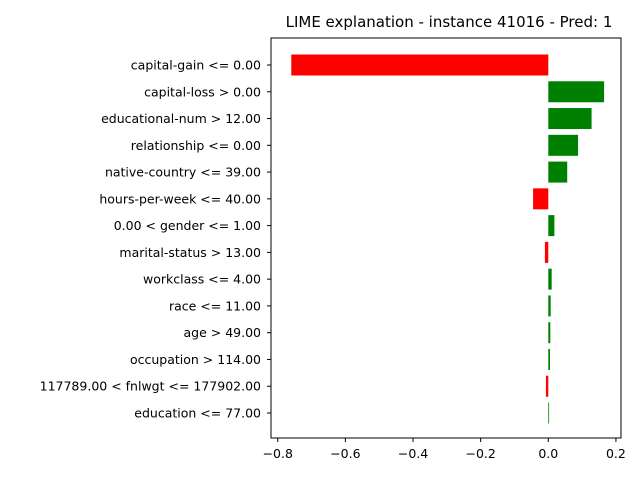  I want to click on y-tick-label: race <= 11.00, so click(215, 305).